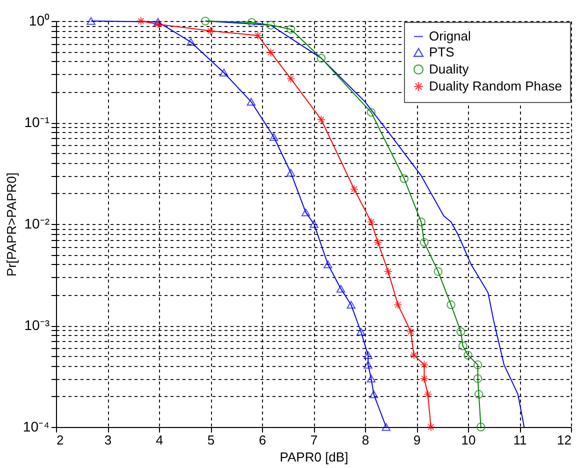 The height and width of the screenshot is (468, 586). What do you see at coordinates (60, 440) in the screenshot?
I see `x-tick-label: 2` at bounding box center [60, 440].